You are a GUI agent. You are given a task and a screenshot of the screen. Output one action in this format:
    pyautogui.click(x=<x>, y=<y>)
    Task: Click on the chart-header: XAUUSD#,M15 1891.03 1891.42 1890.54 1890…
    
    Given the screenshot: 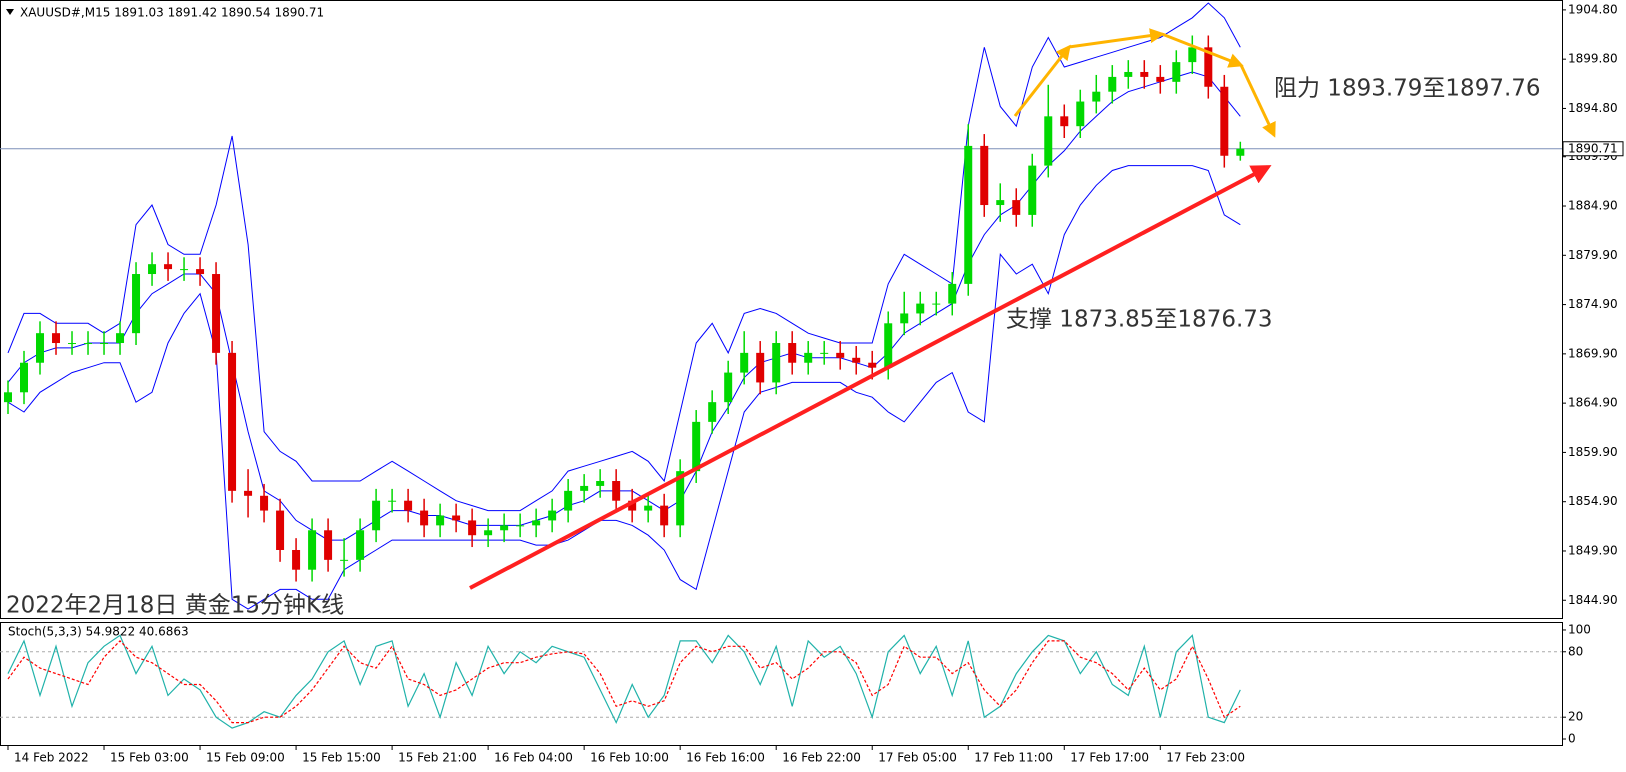 What is the action you would take?
    pyautogui.click(x=172, y=13)
    